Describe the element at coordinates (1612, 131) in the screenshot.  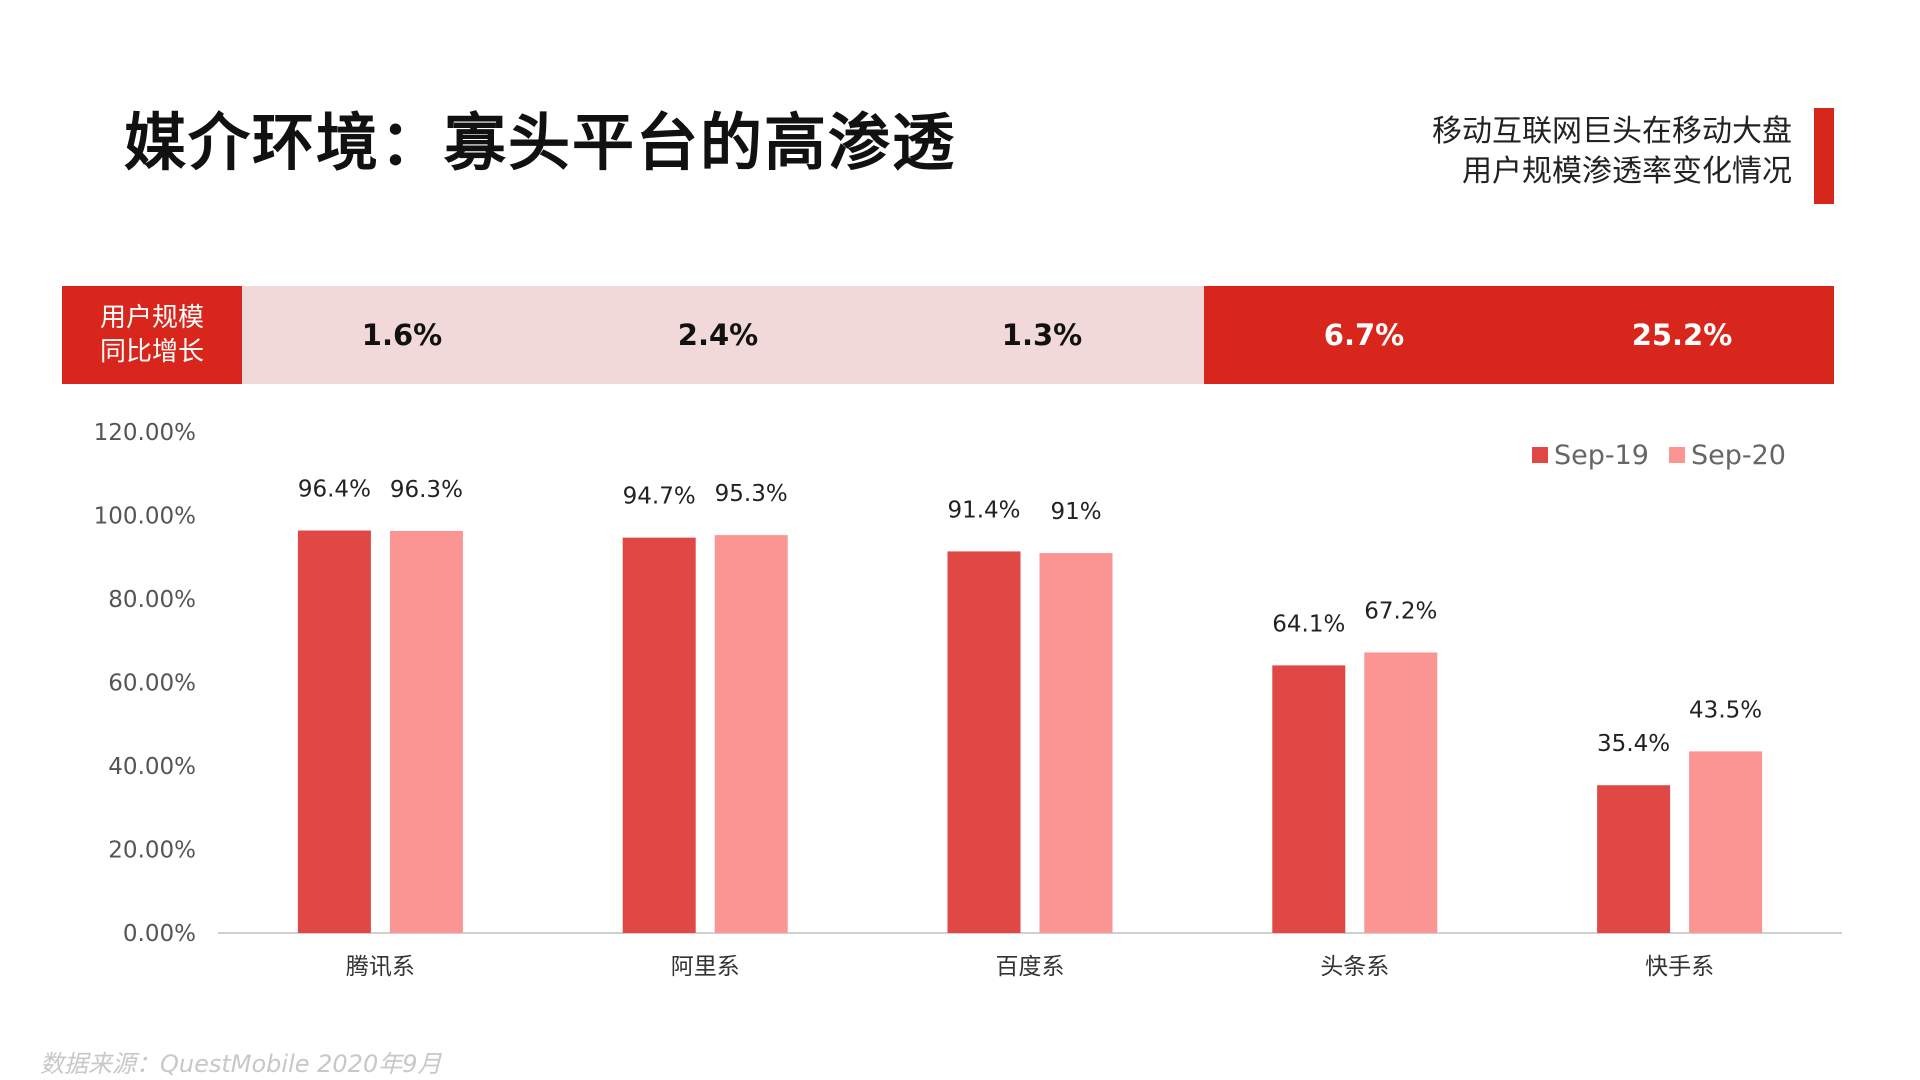
I see `subtitle-line-1: 移动互联网巨头在移动大盘` at that location.